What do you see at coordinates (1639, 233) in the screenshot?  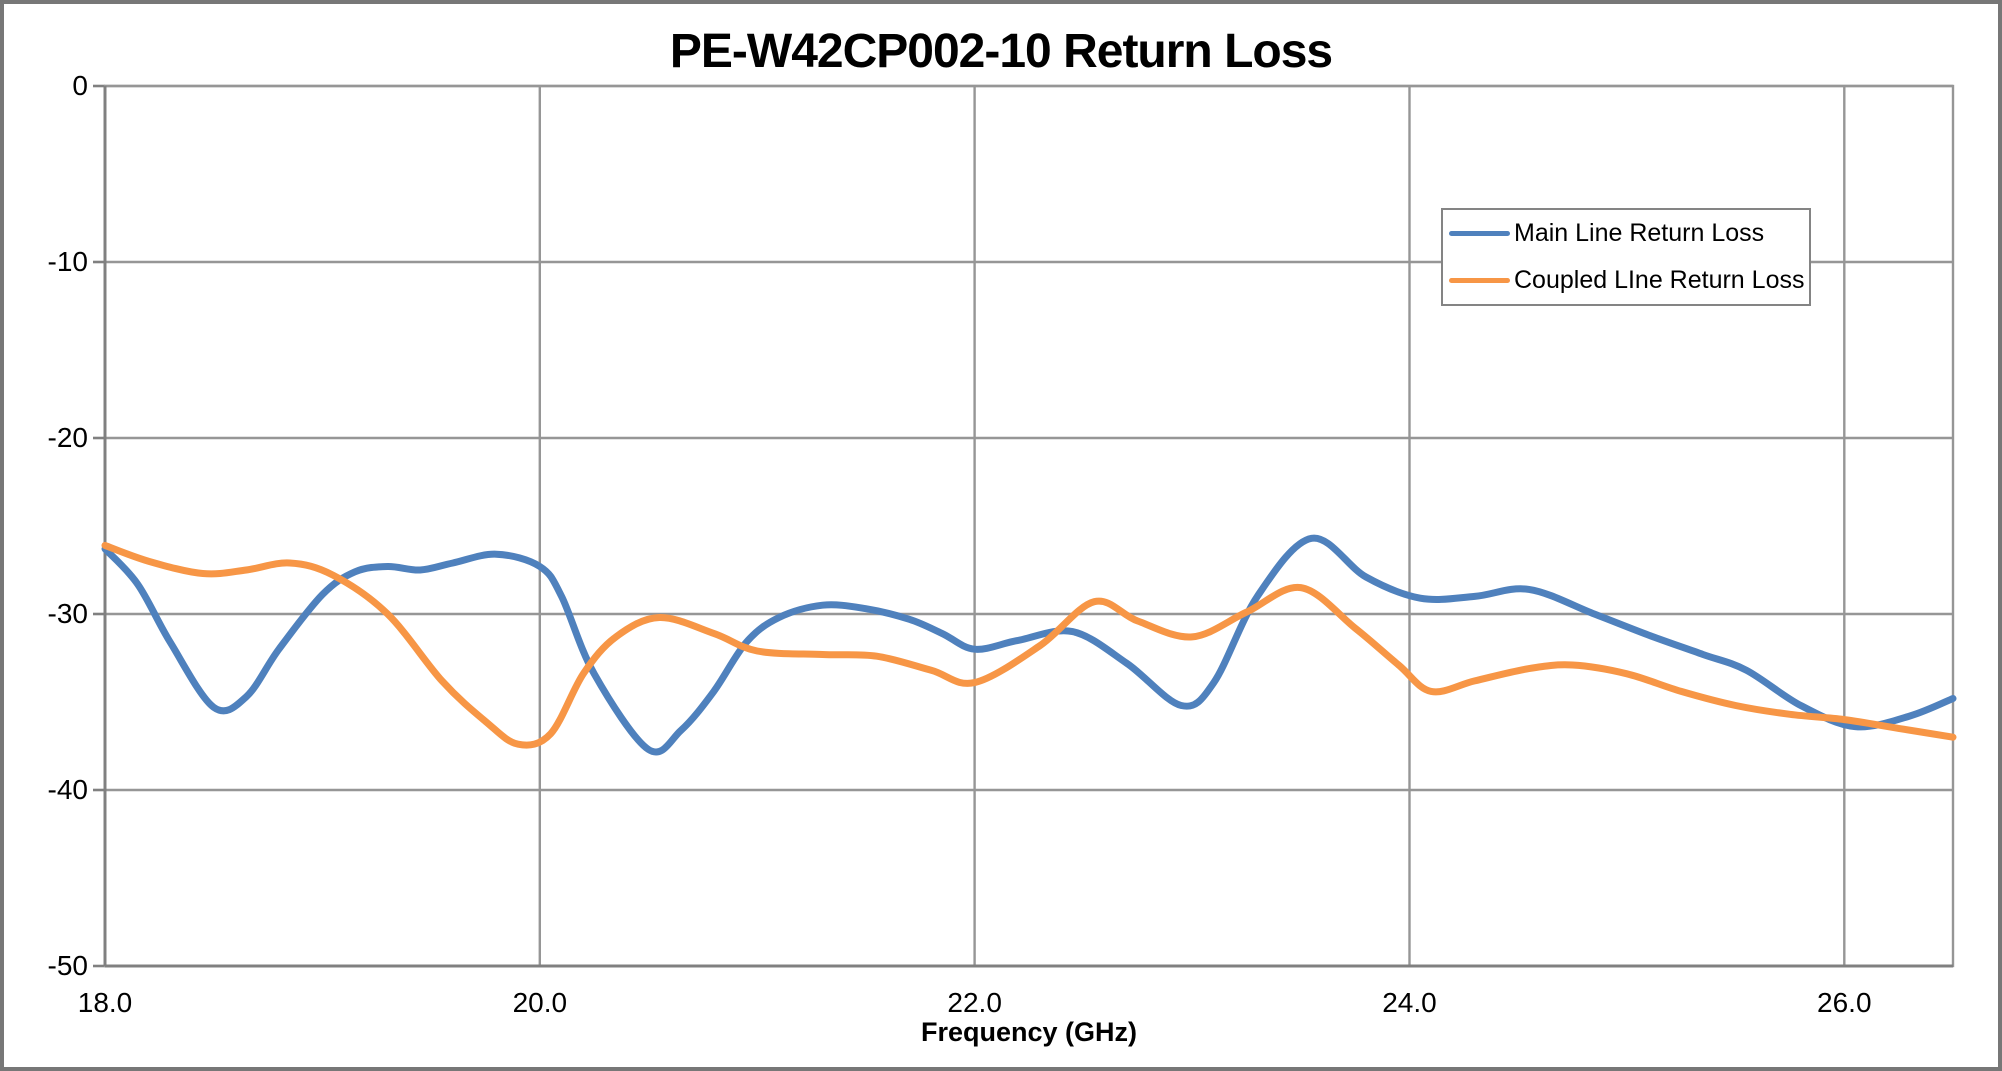 I see `legend-label-main-line: Main Line Return Loss` at bounding box center [1639, 233].